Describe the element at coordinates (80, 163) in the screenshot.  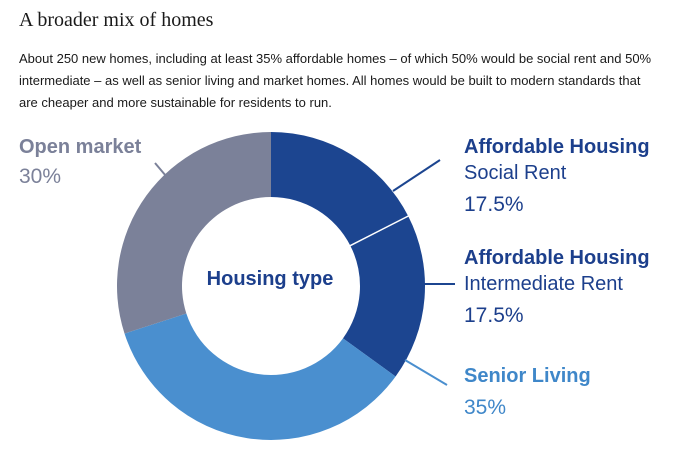
I see `legend-label-open-market: Open market 30%` at that location.